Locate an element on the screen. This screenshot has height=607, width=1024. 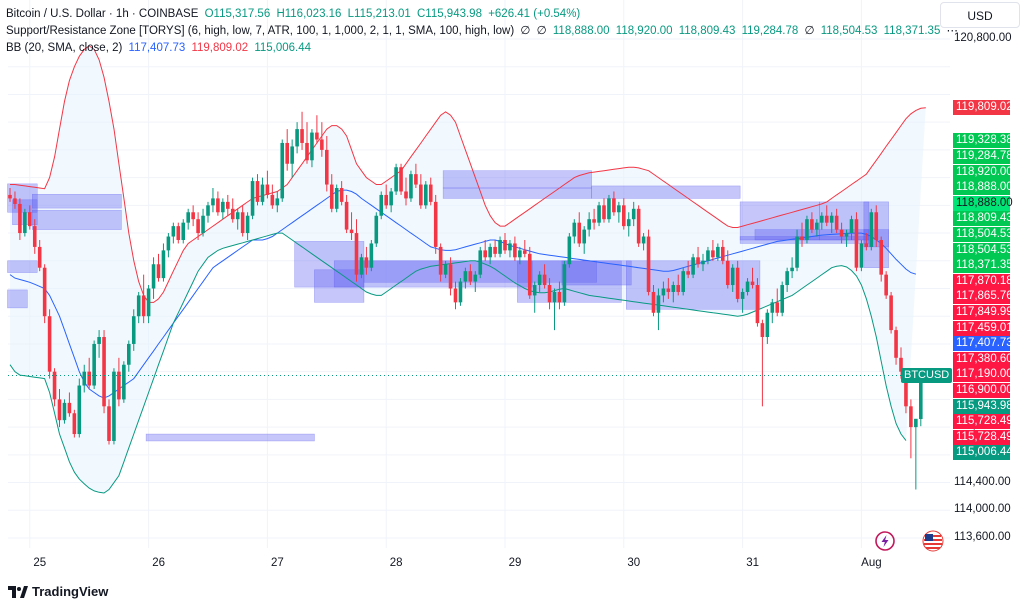
price-tag: 115,006.44 is located at coordinates (983, 453).